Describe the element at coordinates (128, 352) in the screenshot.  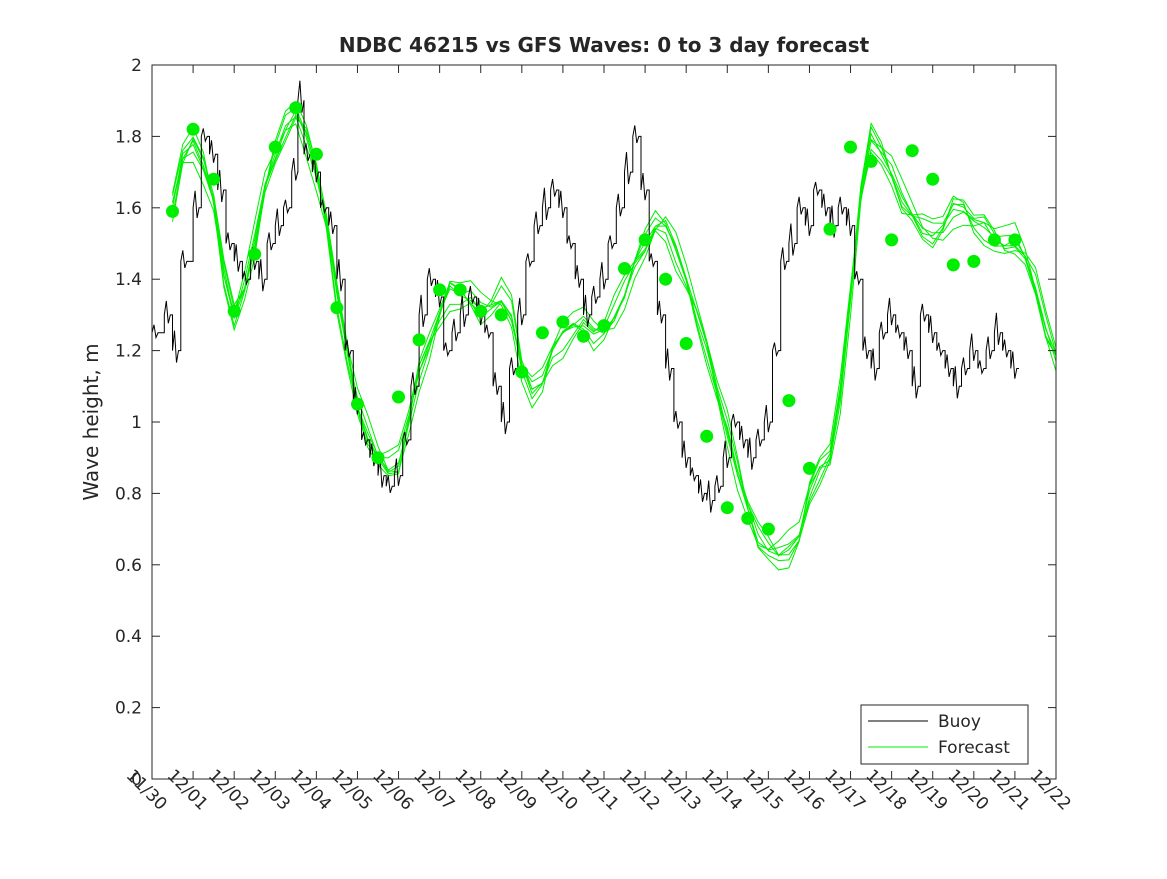
I see `y-tick-label: 1.2` at that location.